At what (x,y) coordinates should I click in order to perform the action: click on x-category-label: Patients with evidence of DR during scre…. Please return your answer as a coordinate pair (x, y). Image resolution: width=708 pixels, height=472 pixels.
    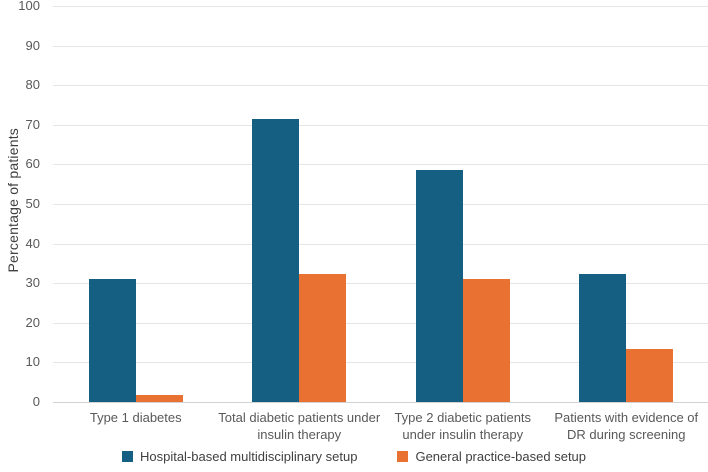
    Looking at the image, I should click on (626, 426).